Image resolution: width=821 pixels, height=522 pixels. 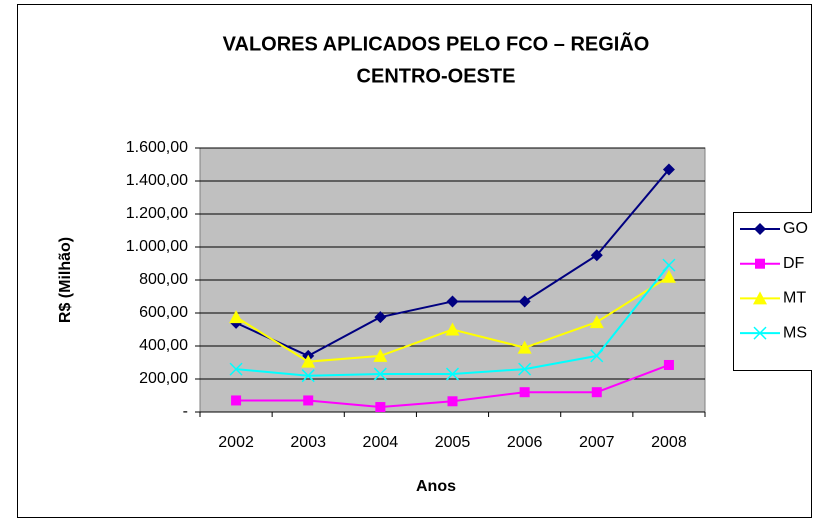 I want to click on legend-label: DF, so click(x=794, y=263).